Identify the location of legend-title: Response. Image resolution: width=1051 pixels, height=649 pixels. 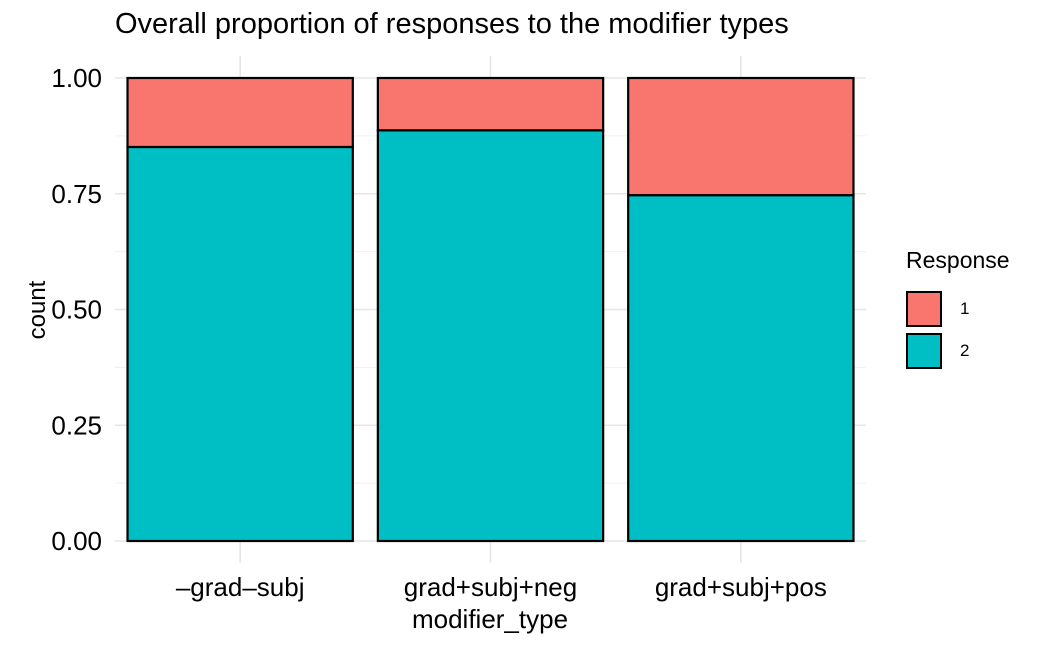
(958, 260).